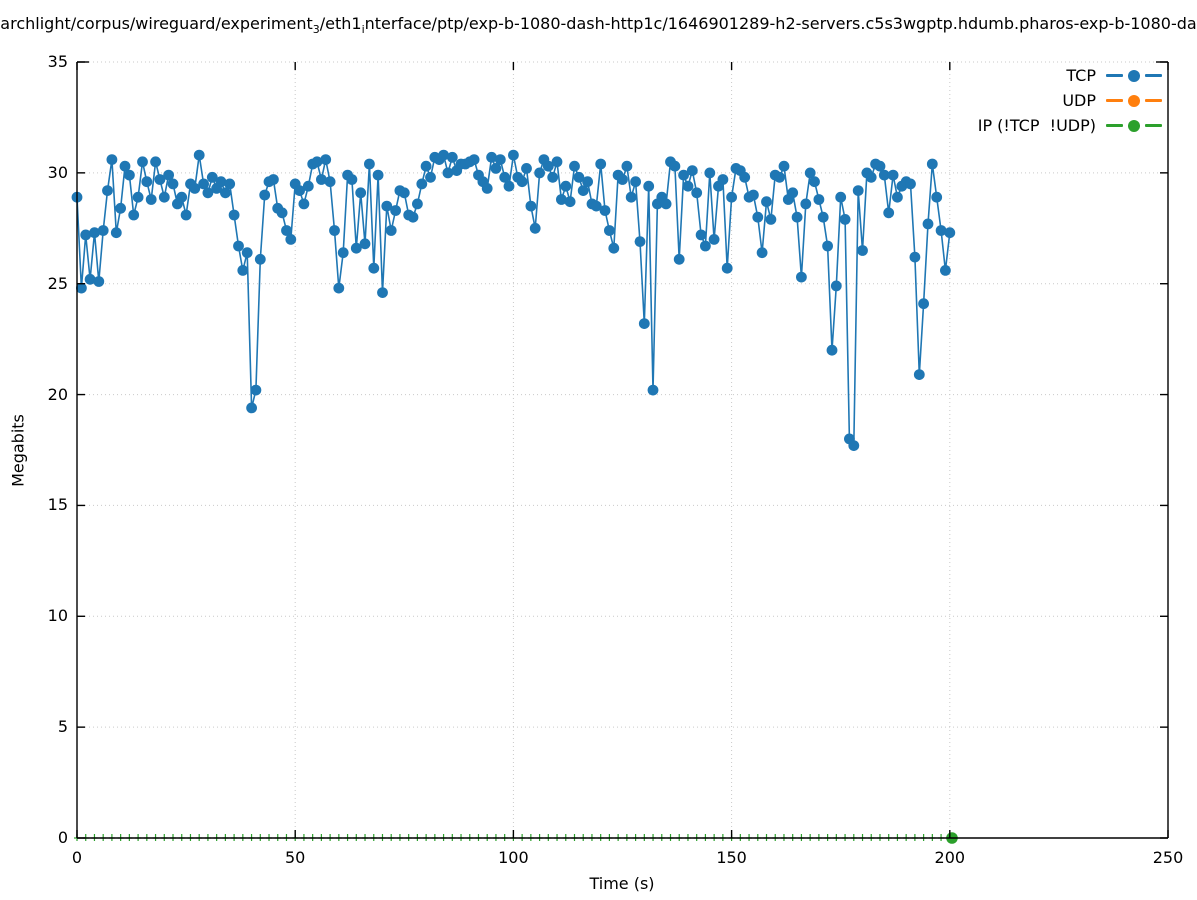  Describe the element at coordinates (1134, 125) in the screenshot. I see `legend-marker-icon` at that location.